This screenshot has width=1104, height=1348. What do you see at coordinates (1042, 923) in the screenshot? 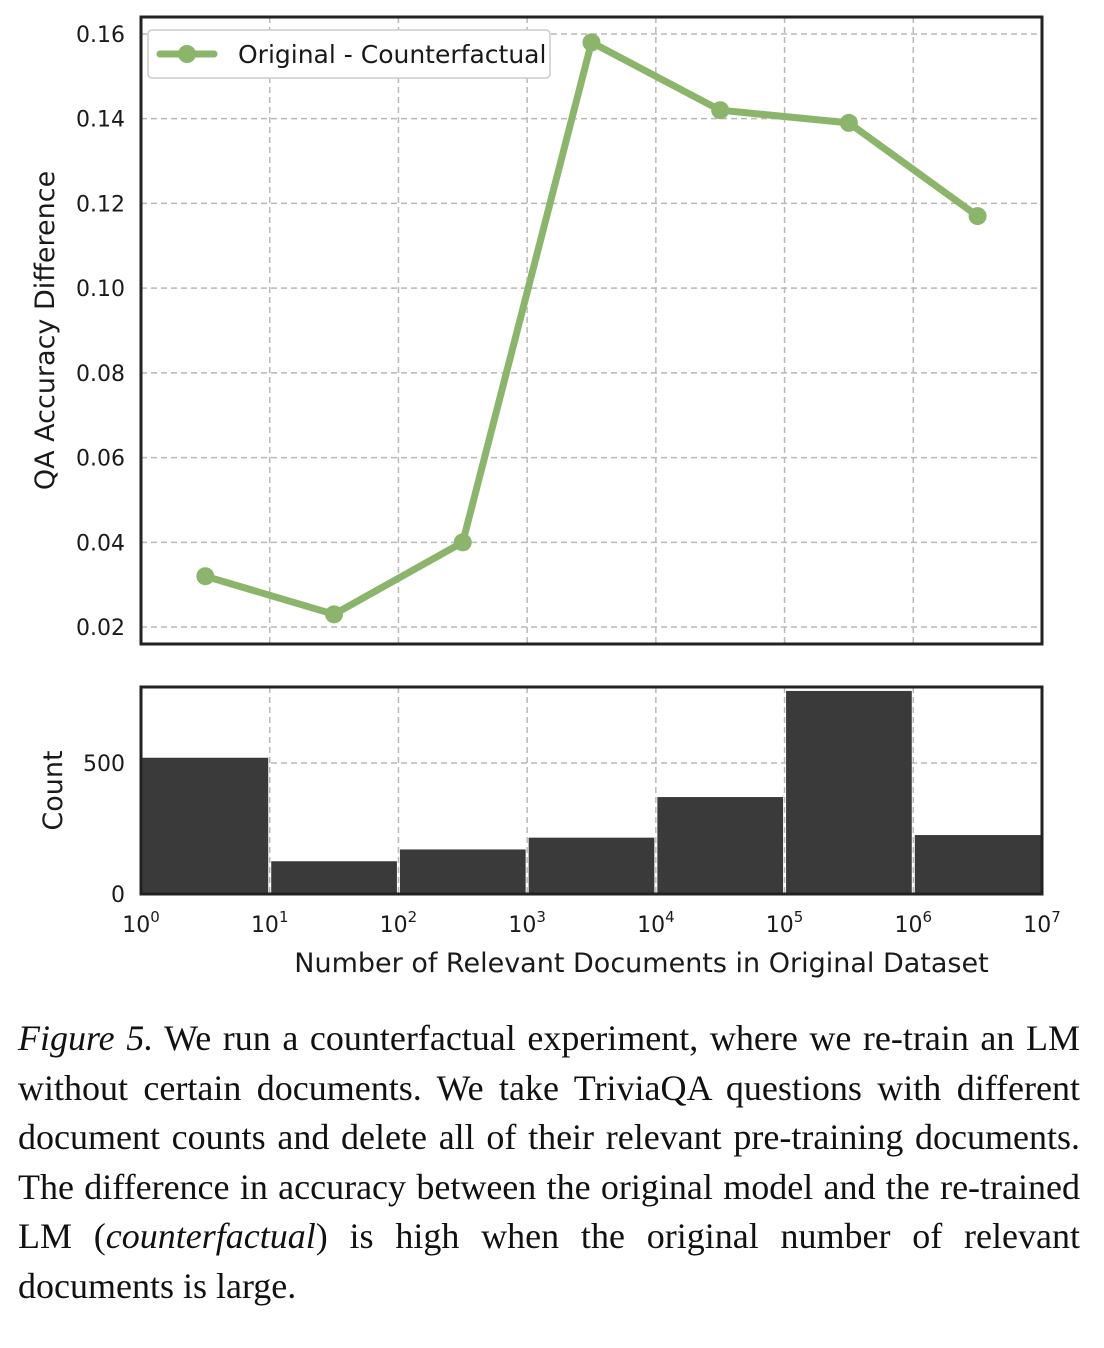
I see `x-tick-label: 10⁷` at bounding box center [1042, 923].